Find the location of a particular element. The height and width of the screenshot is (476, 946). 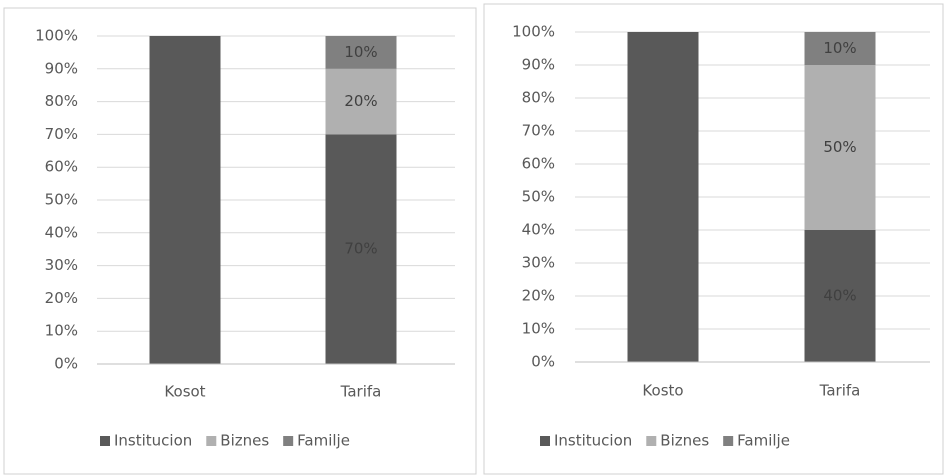

data-label: 40% is located at coordinates (839, 296).